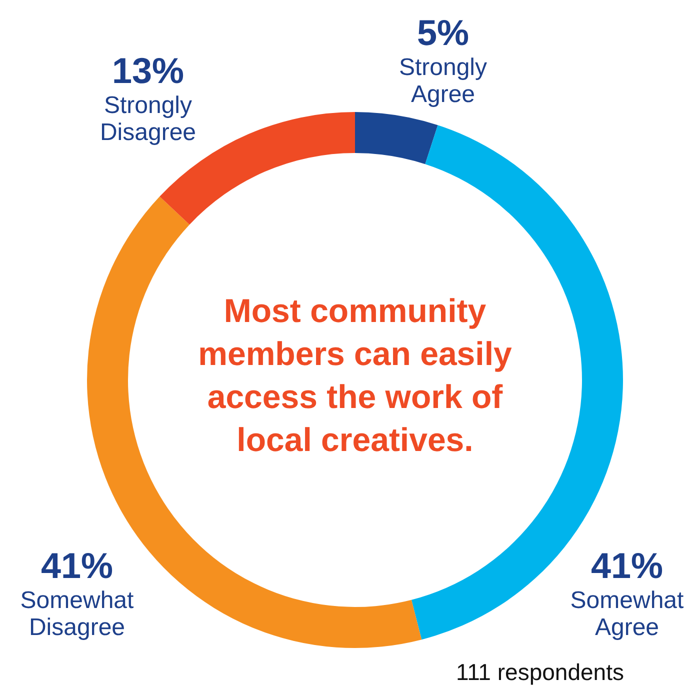 The height and width of the screenshot is (692, 700). I want to click on slice-label: Strongly Agree, so click(443, 81).